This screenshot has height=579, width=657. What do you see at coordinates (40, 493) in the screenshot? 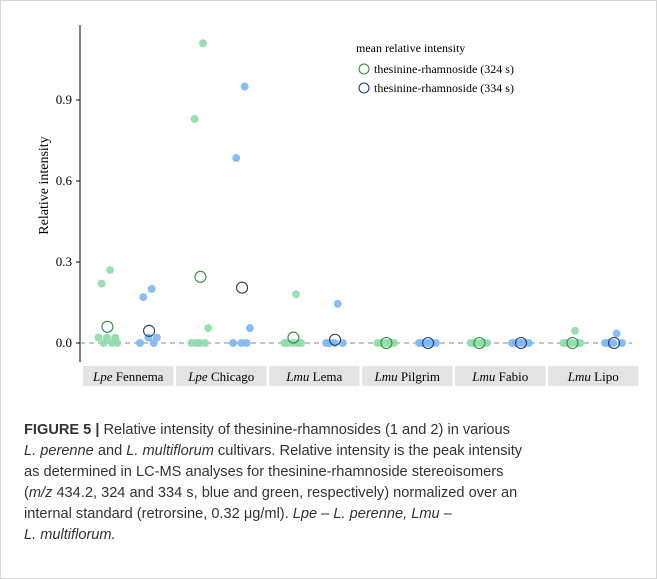
I see `caption-mz: m/z` at bounding box center [40, 493].